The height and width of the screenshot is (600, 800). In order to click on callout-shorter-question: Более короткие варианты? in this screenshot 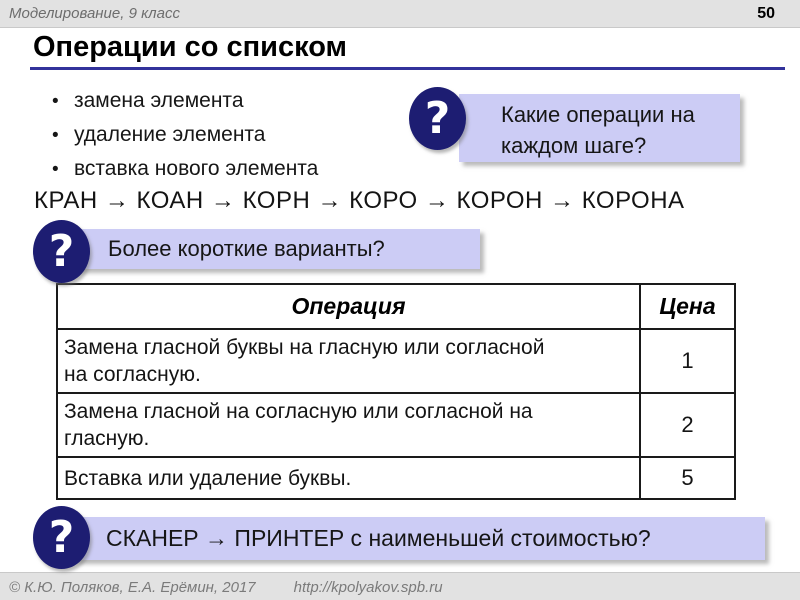, I will do `click(277, 249)`.